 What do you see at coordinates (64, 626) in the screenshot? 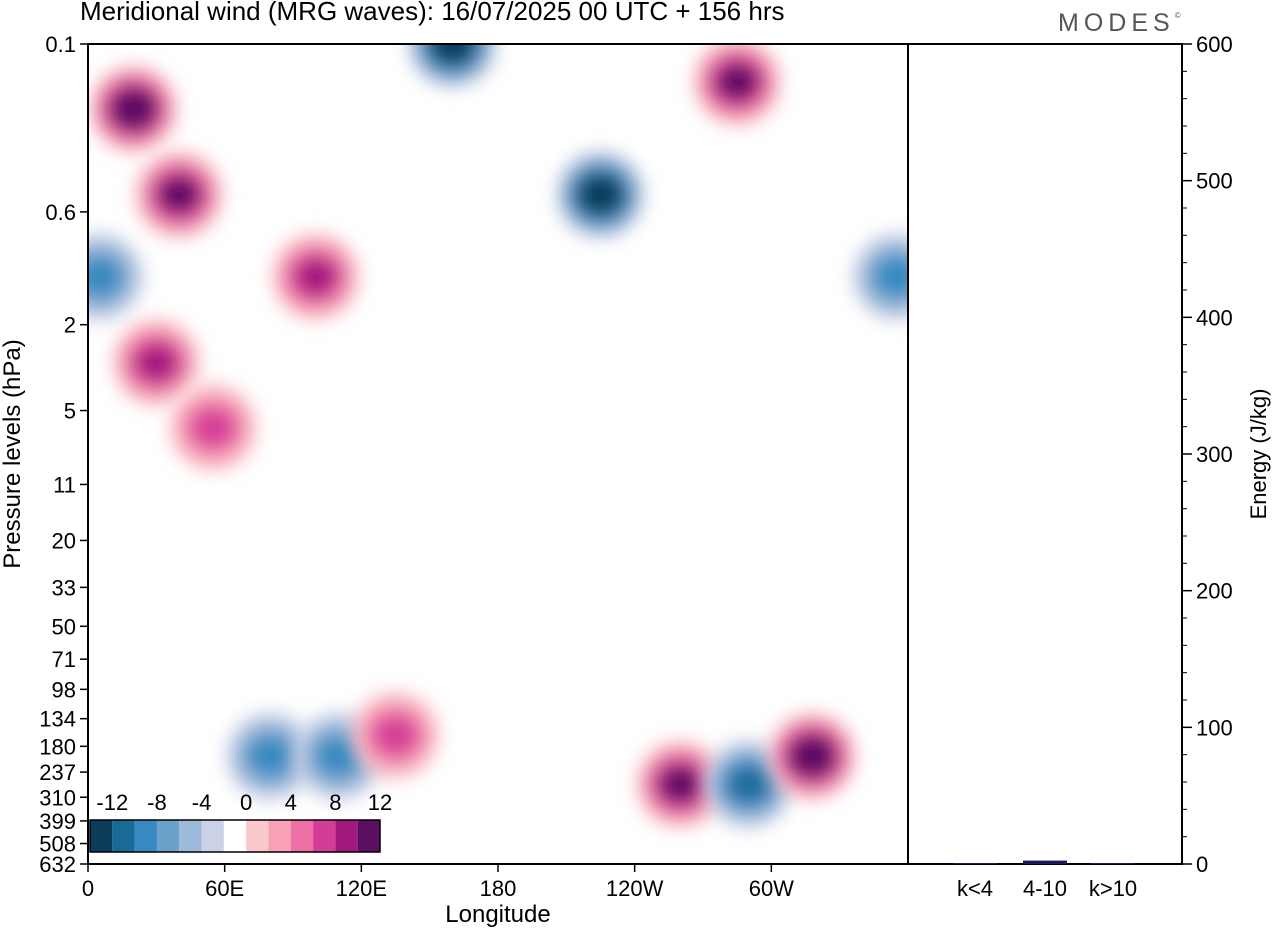
I see `y-tick-label: 50` at bounding box center [64, 626].